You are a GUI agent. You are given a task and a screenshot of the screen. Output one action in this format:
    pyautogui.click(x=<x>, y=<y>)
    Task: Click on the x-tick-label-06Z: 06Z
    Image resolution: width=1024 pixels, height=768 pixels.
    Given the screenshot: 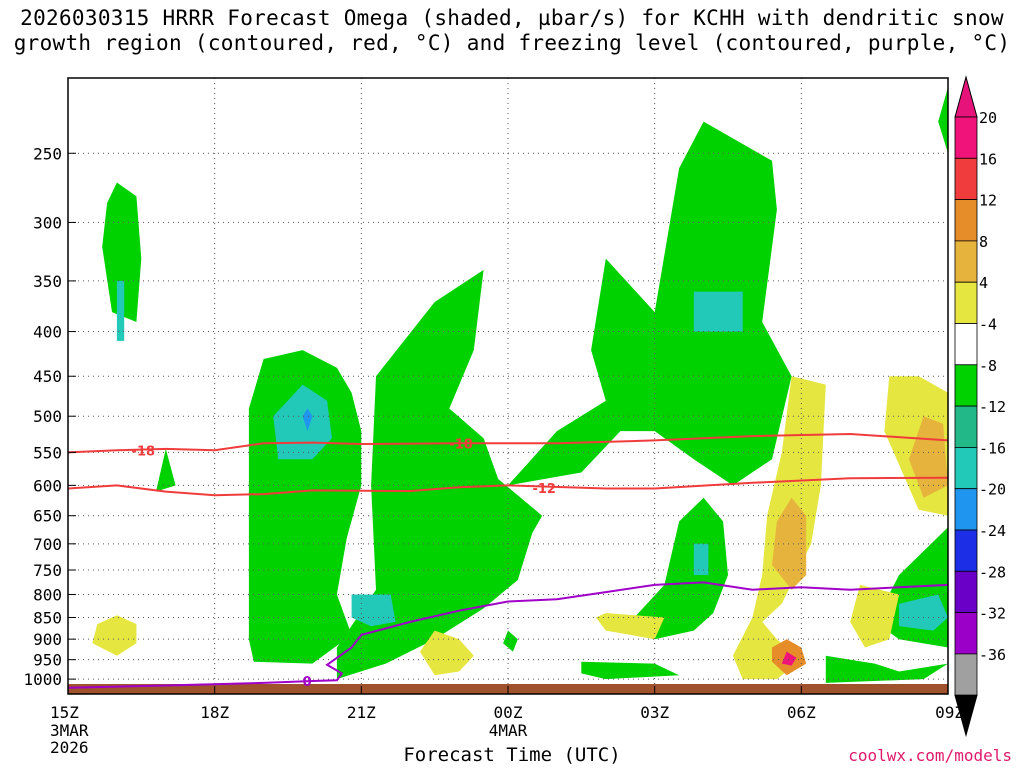 What is the action you would take?
    pyautogui.click(x=801, y=712)
    